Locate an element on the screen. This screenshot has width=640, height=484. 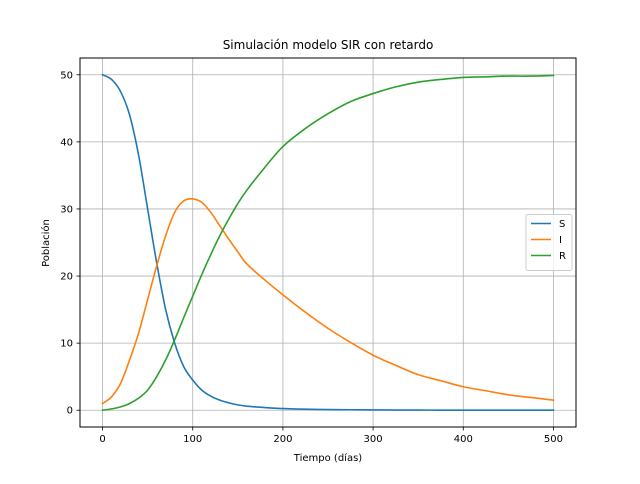
x-axis-label: Tiempo (días) is located at coordinates (327, 458).